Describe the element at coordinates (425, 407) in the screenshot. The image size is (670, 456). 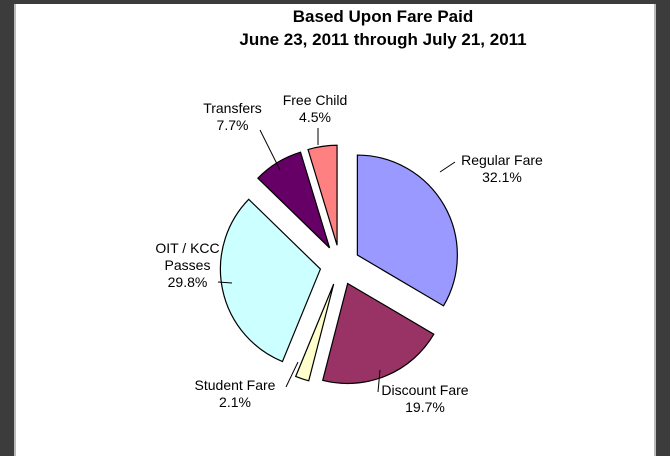
I see `slice-value-label: 19.7%` at that location.